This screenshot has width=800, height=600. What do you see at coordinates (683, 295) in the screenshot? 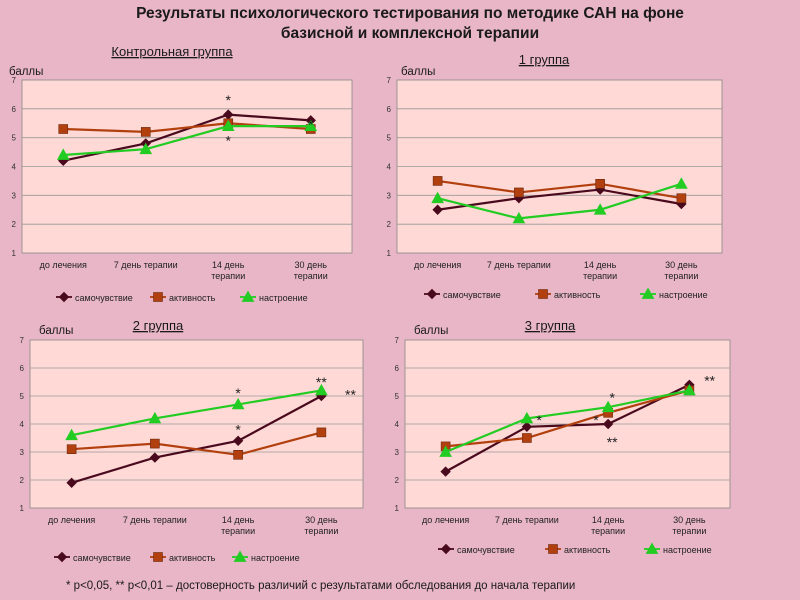
I see `legend-label: настроение` at bounding box center [683, 295].